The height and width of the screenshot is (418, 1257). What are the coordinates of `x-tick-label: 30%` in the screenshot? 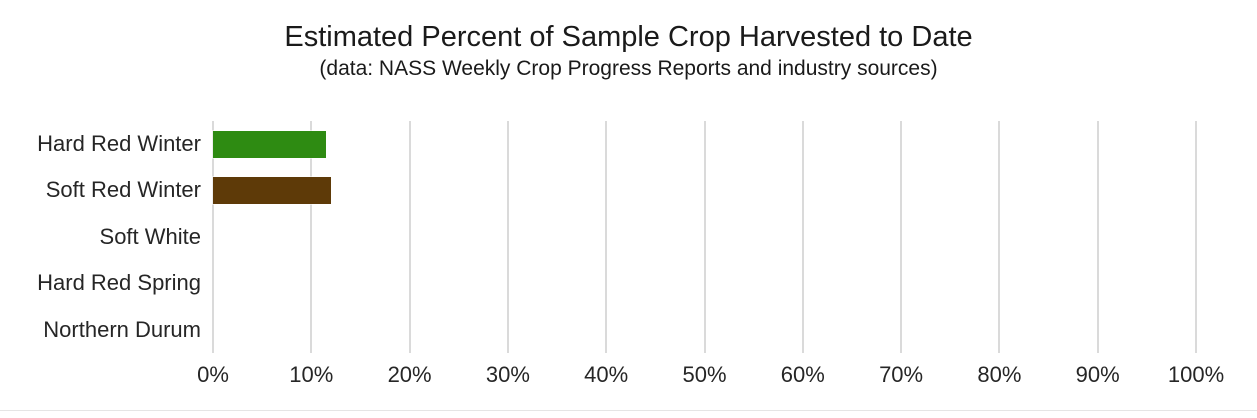 It's located at (507, 374).